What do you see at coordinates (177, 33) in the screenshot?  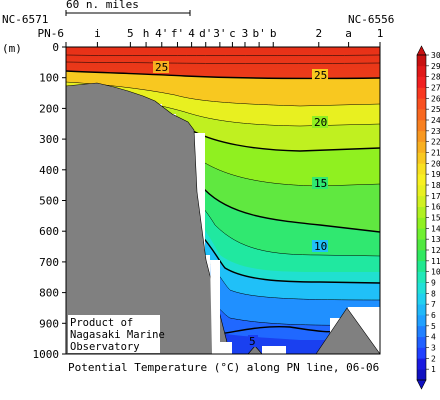 I see `station-label: f'` at bounding box center [177, 33].